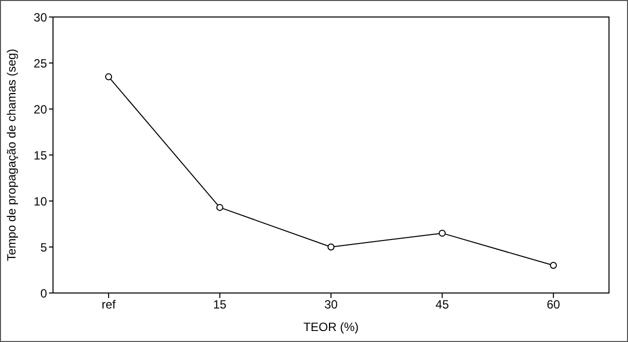  I want to click on x-axis-title: TEOR (%), so click(331, 327).